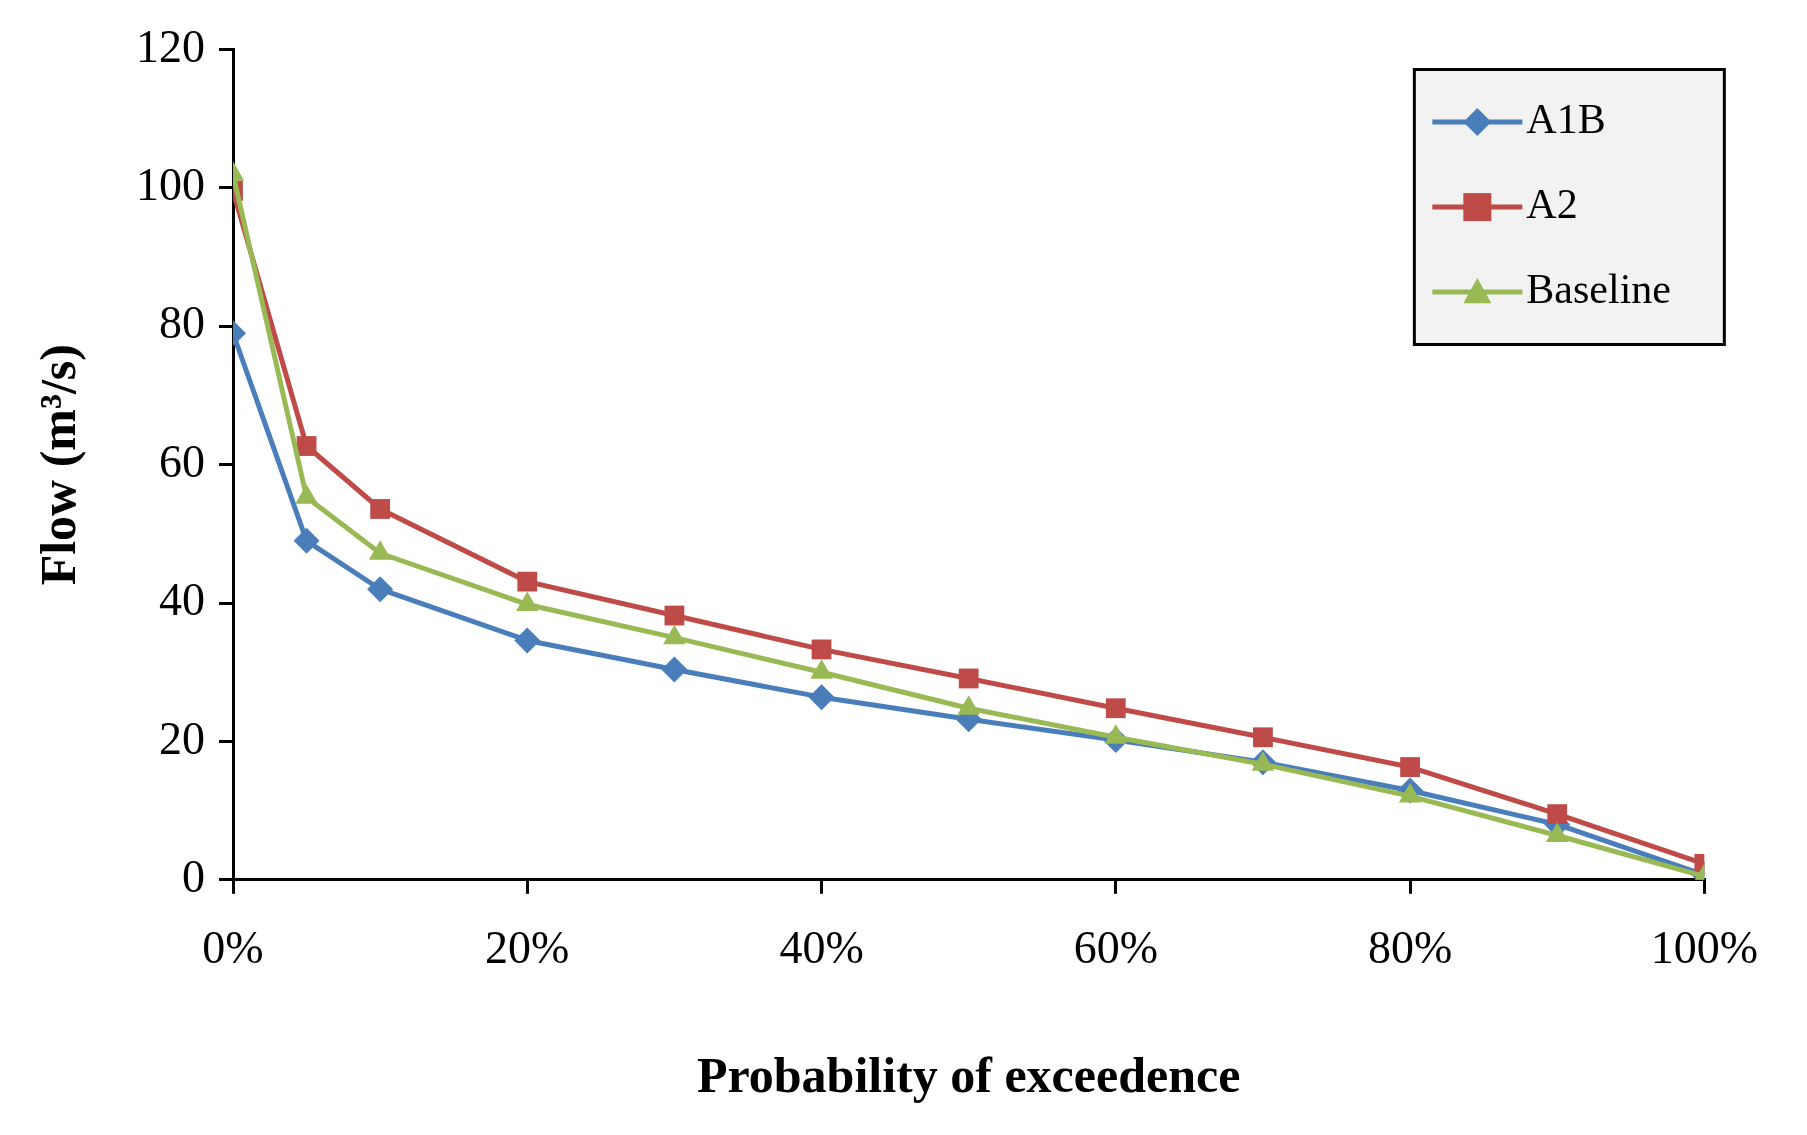 The width and height of the screenshot is (1807, 1135). What do you see at coordinates (821, 948) in the screenshot?
I see `x-tick-label: 40%` at bounding box center [821, 948].